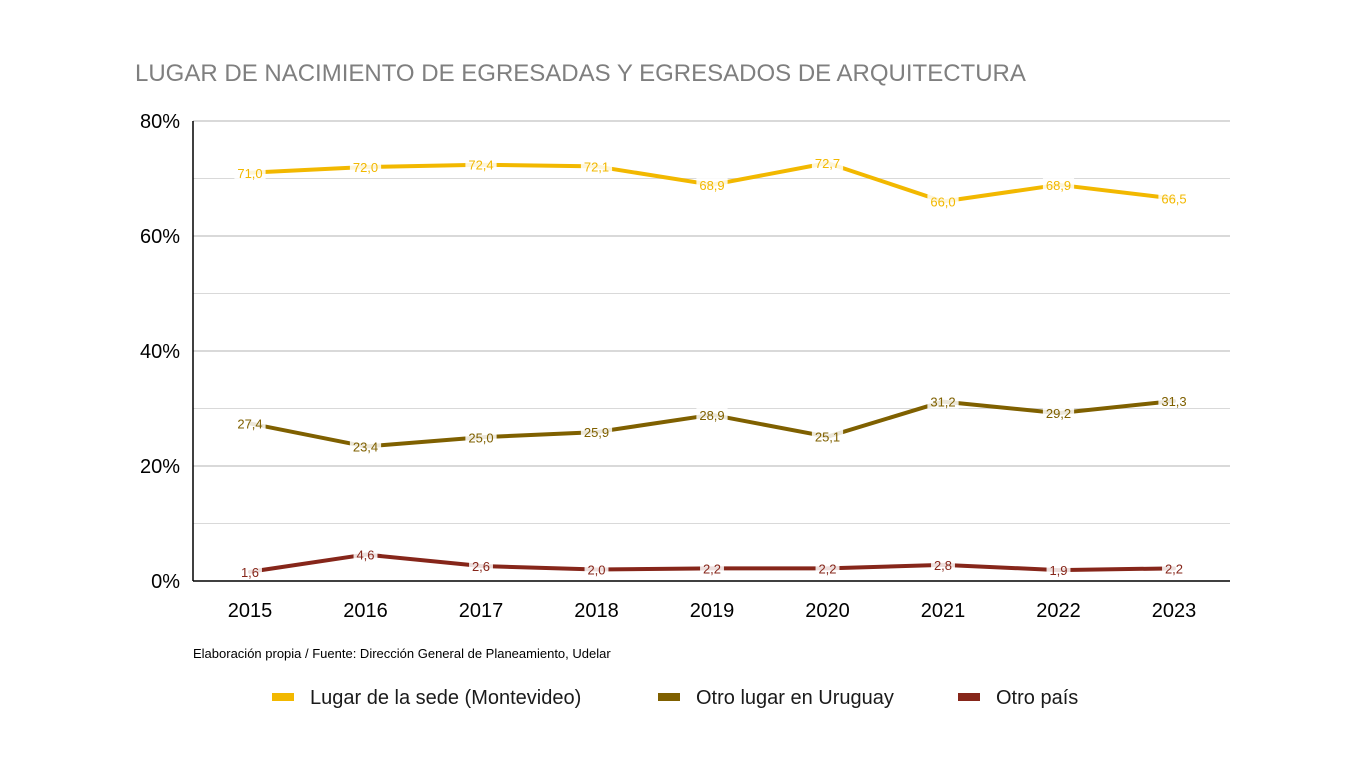  What do you see at coordinates (1174, 611) in the screenshot?
I see `x-tick-label: 2023` at bounding box center [1174, 611].